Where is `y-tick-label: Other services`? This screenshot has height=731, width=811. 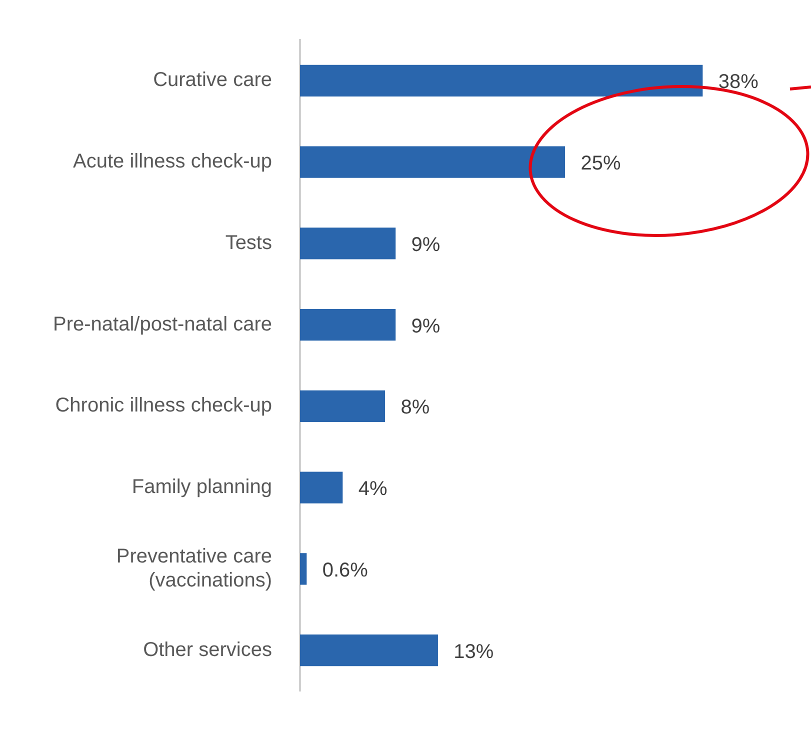
y-tick-label: Other services is located at coordinates (207, 649).